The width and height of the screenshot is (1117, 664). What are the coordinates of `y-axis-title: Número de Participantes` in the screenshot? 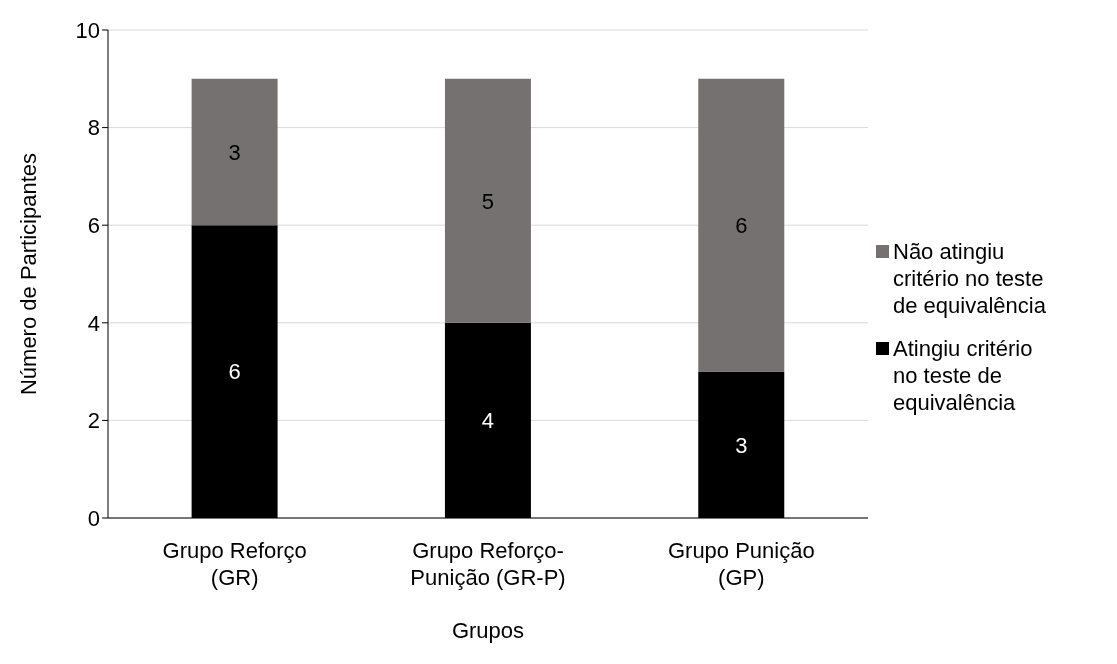 It's located at (28, 274).